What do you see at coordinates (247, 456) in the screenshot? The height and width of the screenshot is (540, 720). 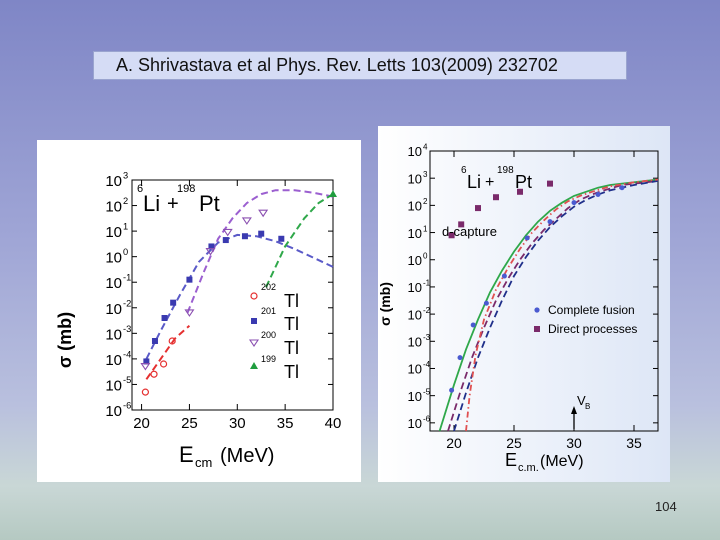 I see `chart-left-xlabel-unit: (MeV)` at bounding box center [247, 456].